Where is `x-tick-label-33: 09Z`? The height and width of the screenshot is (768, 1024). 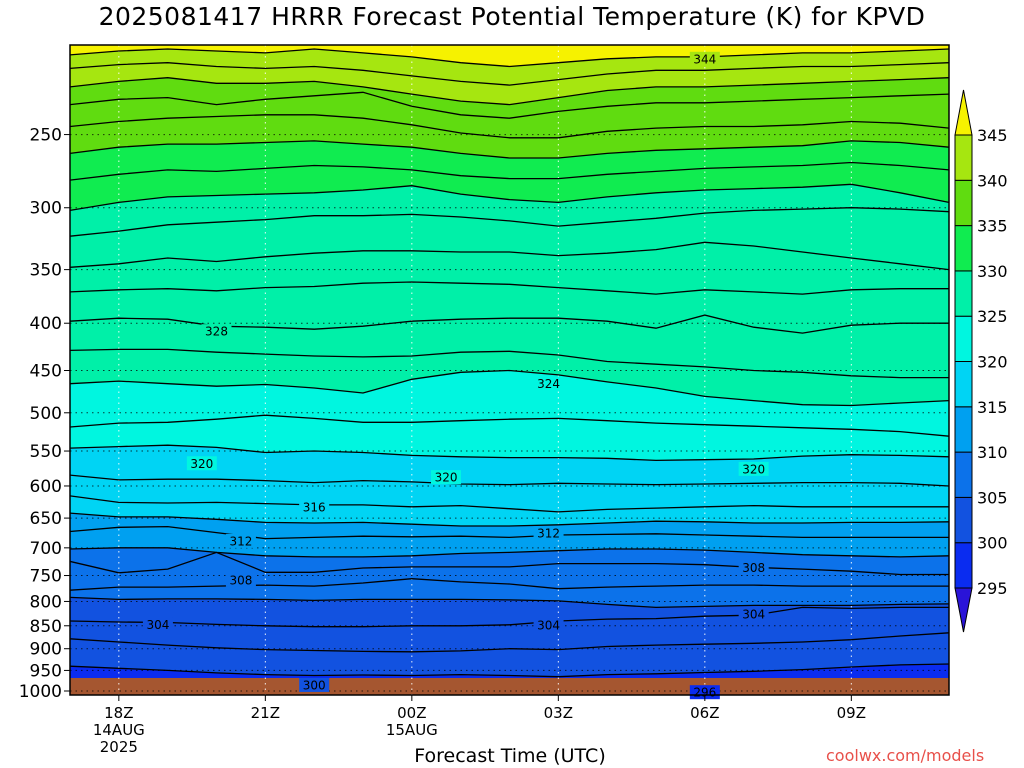 x-tick-label-33: 09Z is located at coordinates (851, 713).